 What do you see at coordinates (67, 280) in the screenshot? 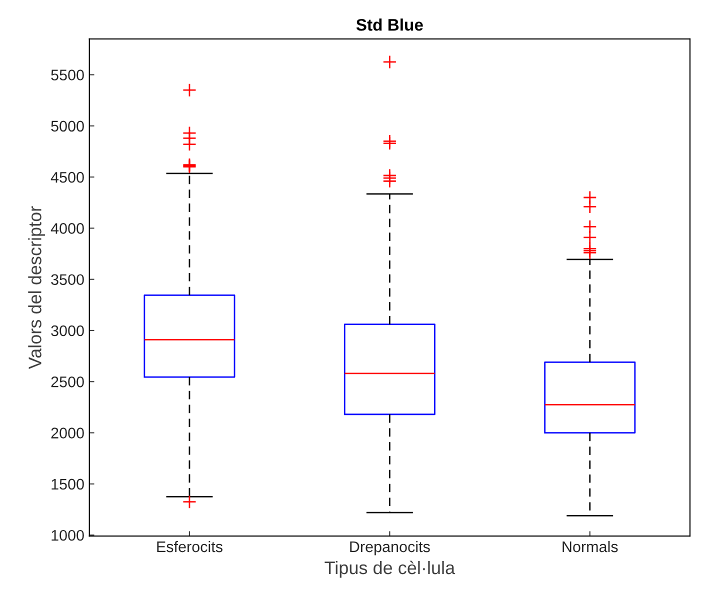
I see `y-tick-label: 3500` at bounding box center [67, 280].